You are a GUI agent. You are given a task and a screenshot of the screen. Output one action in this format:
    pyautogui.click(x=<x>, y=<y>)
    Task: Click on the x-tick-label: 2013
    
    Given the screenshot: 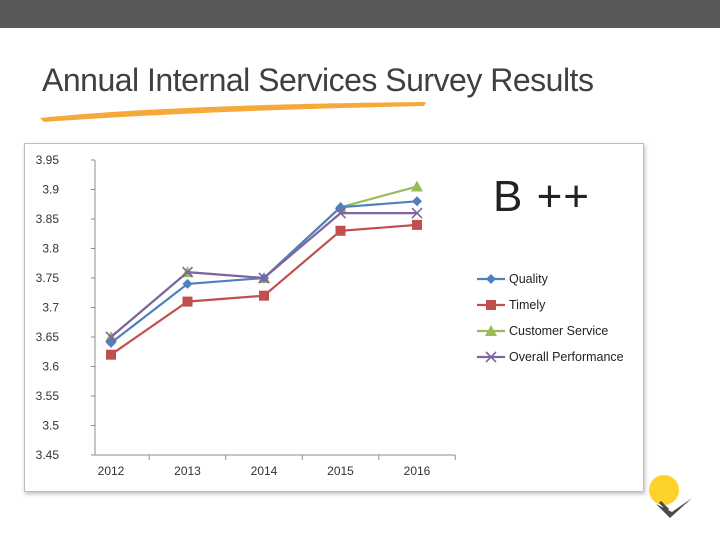 What is the action you would take?
    pyautogui.click(x=187, y=471)
    